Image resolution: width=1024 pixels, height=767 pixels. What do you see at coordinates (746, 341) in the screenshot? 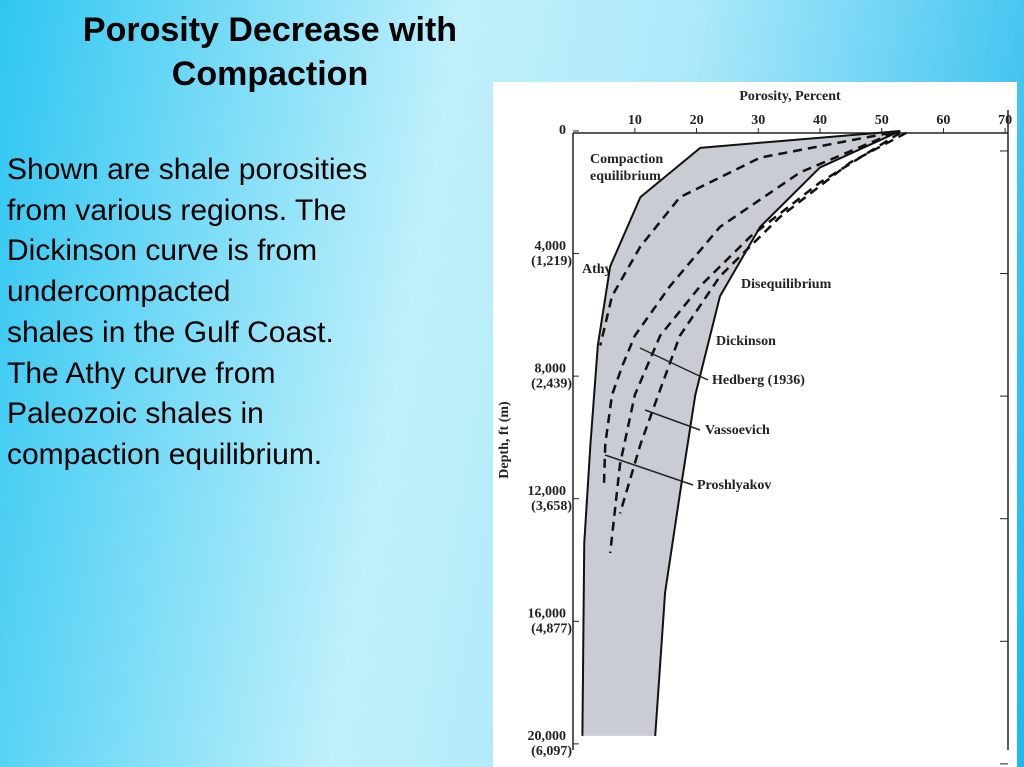
I see `series-label: Dickinson` at bounding box center [746, 341].